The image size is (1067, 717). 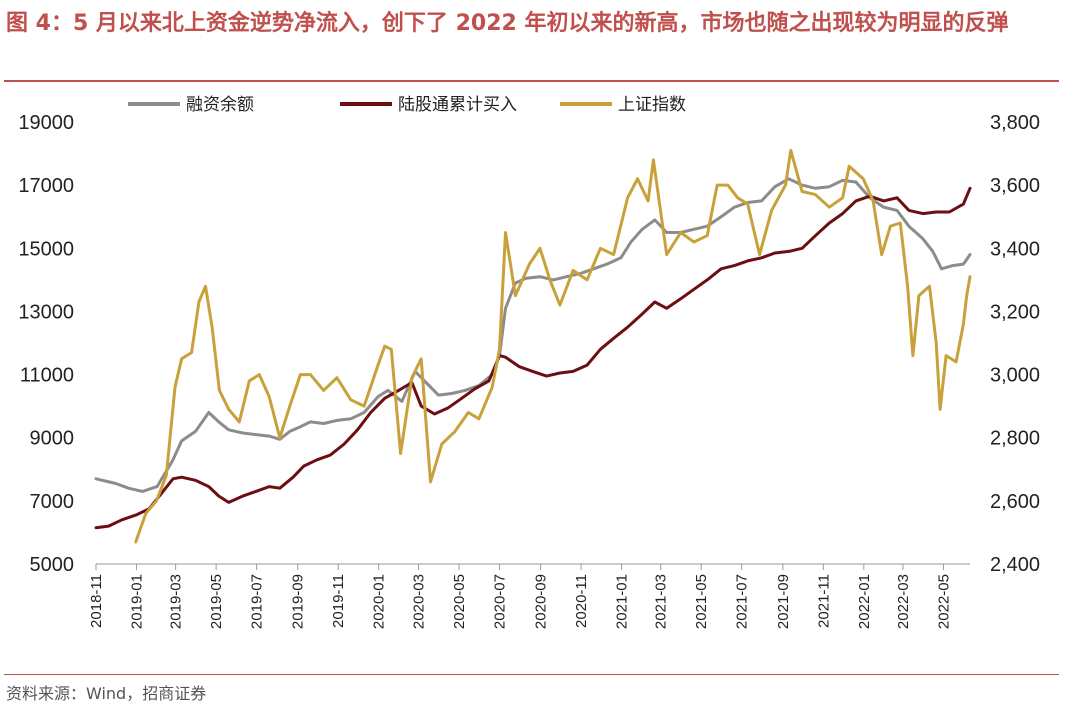 What do you see at coordinates (96, 601) in the screenshot?
I see `x-tick-label: 2018-11` at bounding box center [96, 601].